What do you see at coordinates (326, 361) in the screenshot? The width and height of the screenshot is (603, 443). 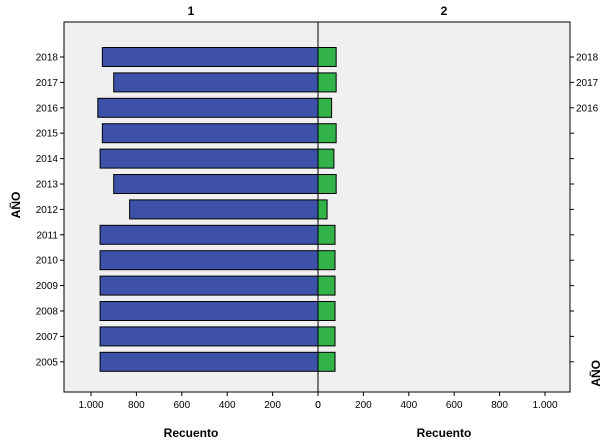 I see `bar-right-2005` at bounding box center [326, 361].